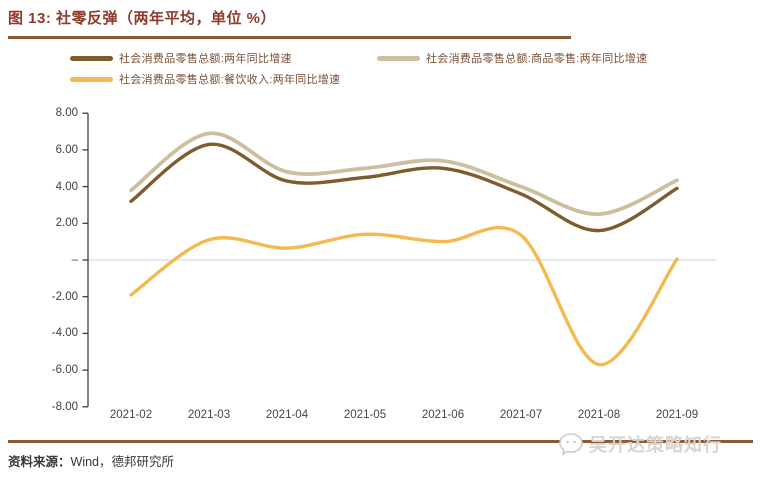 Image resolution: width=761 pixels, height=482 pixels. I want to click on y-tick-label: –, so click(74, 260).